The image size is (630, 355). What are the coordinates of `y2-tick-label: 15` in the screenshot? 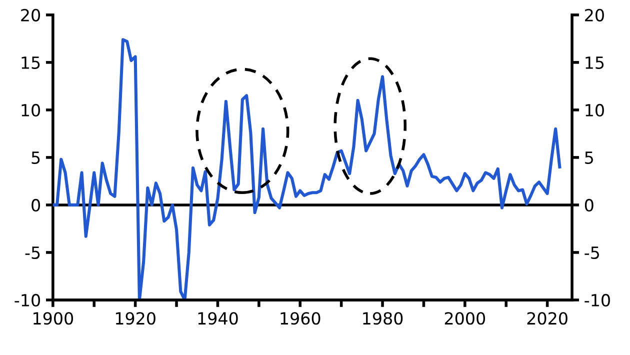 It's located at (595, 62).